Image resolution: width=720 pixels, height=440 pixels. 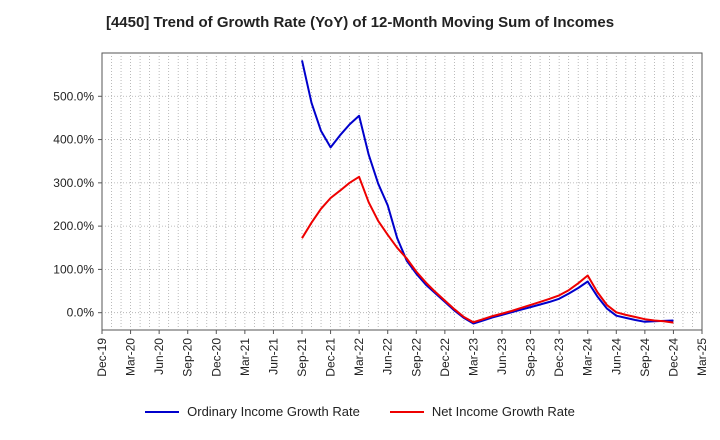 What do you see at coordinates (406, 411) in the screenshot?
I see `legend-swatch-net` at bounding box center [406, 411].